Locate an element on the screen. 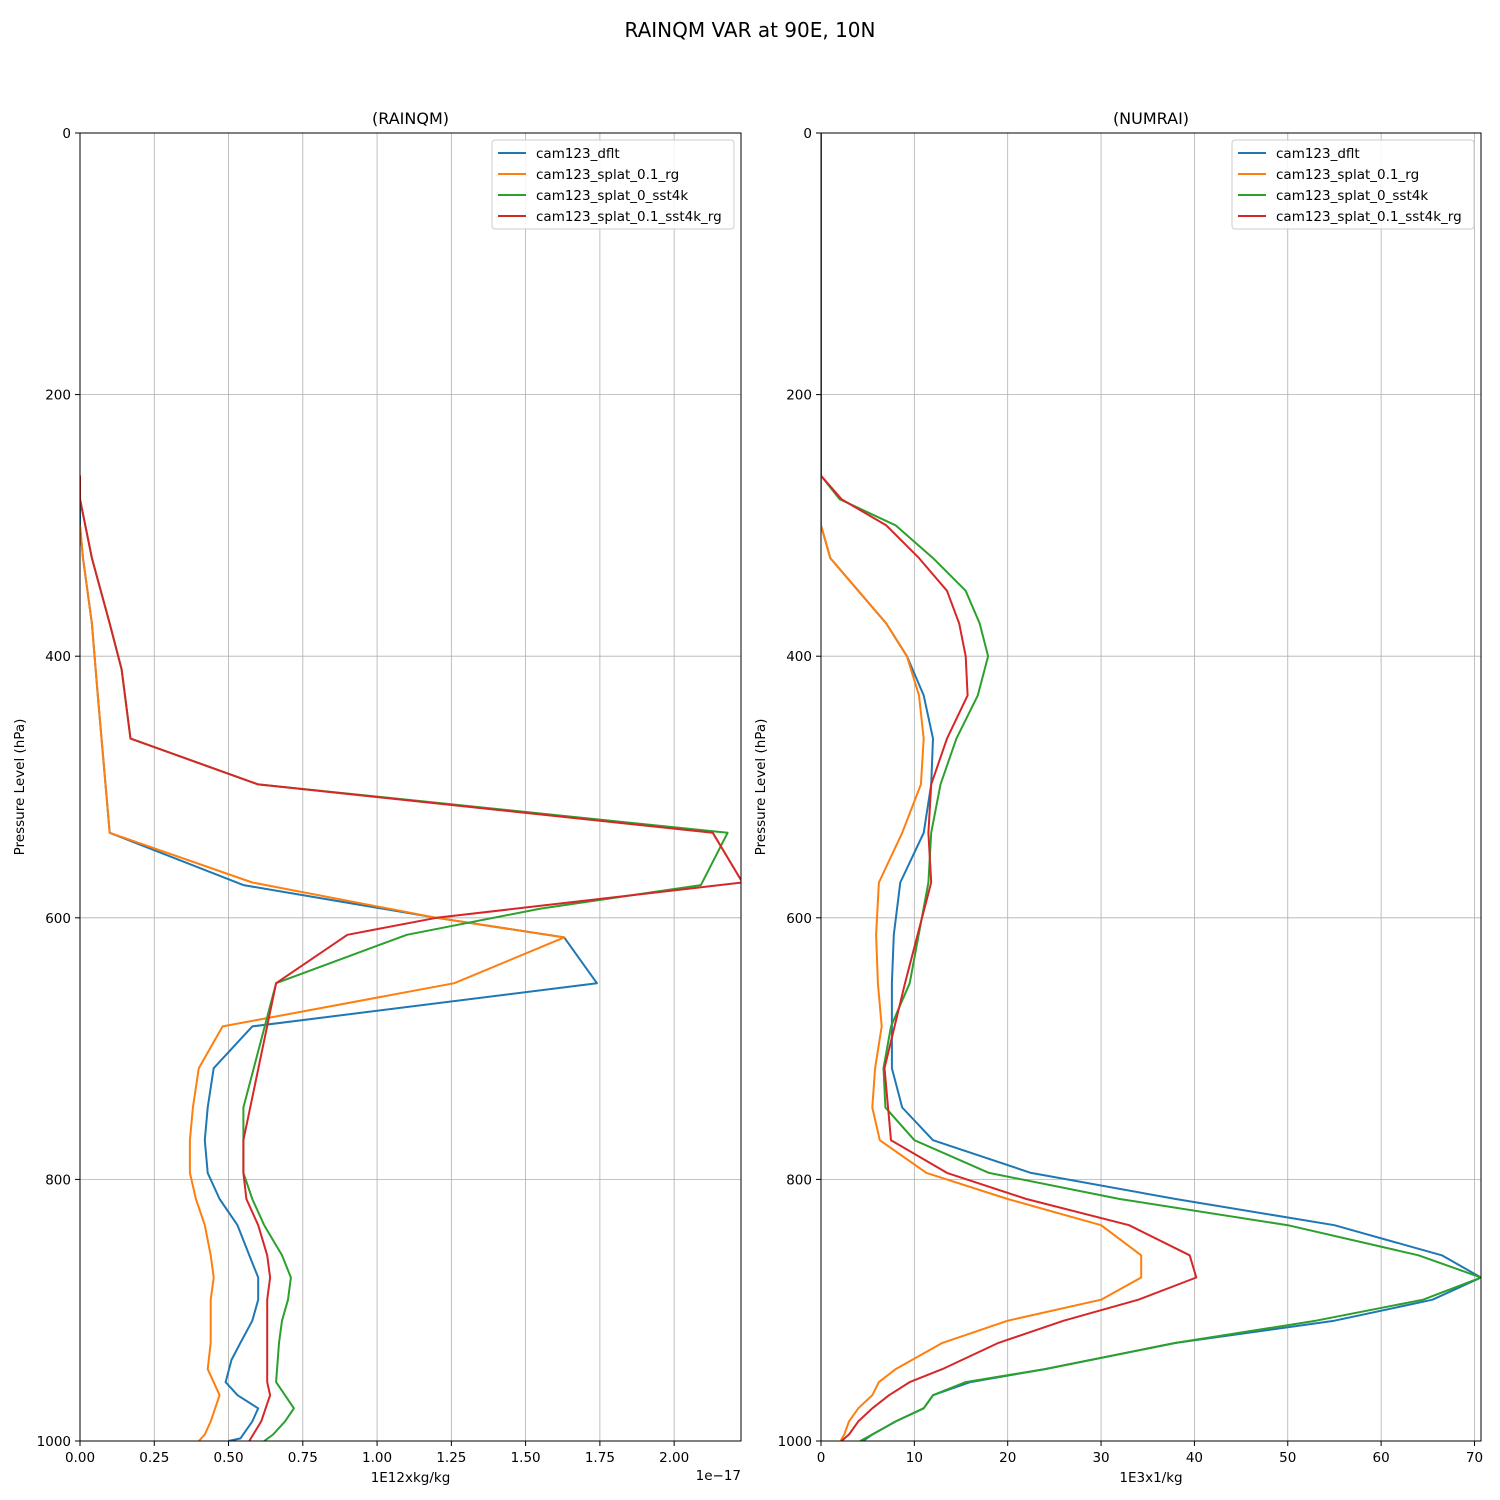  x-tick-label: 0.75 is located at coordinates (303, 1458).